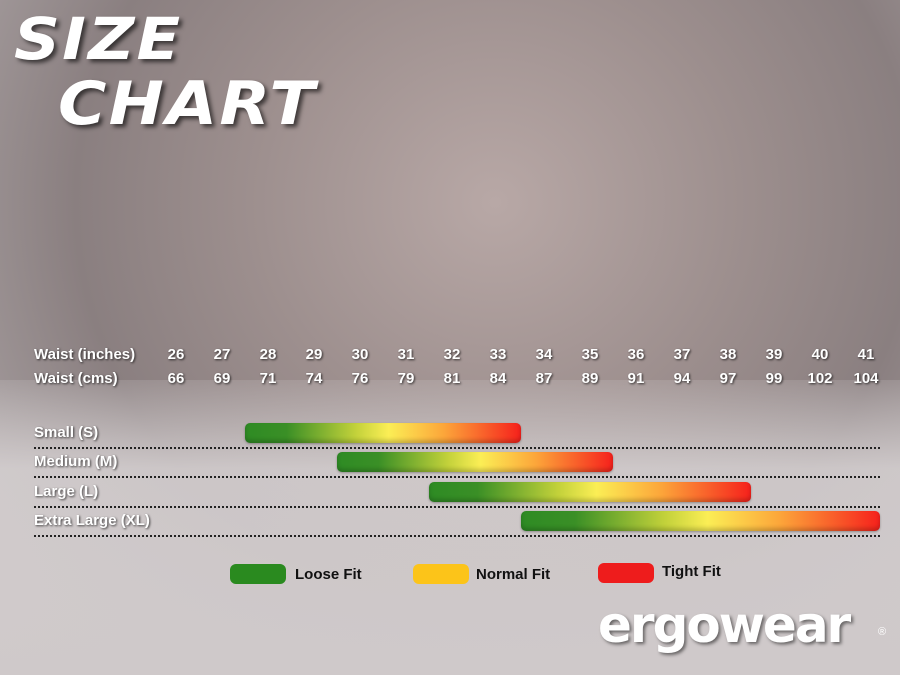 The width and height of the screenshot is (900, 675). What do you see at coordinates (513, 574) in the screenshot?
I see `legend-label-normal: Normal Fit` at bounding box center [513, 574].